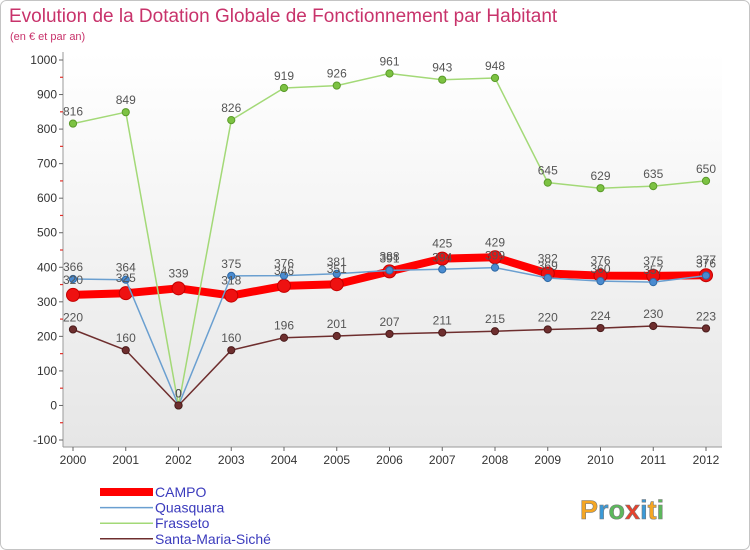  I want to click on series-quasquara-label-2005: 381, so click(337, 262).